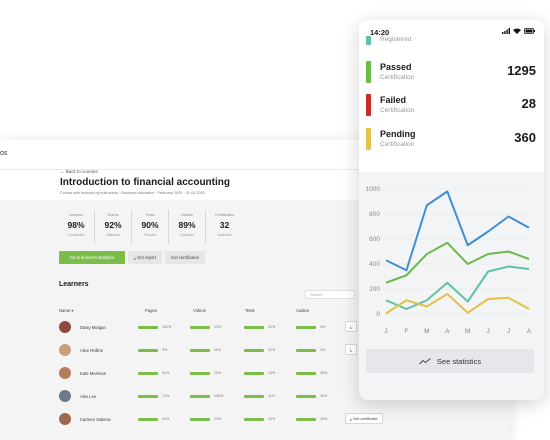  Describe the element at coordinates (521, 70) in the screenshot. I see `cert-count: 1295` at that location.